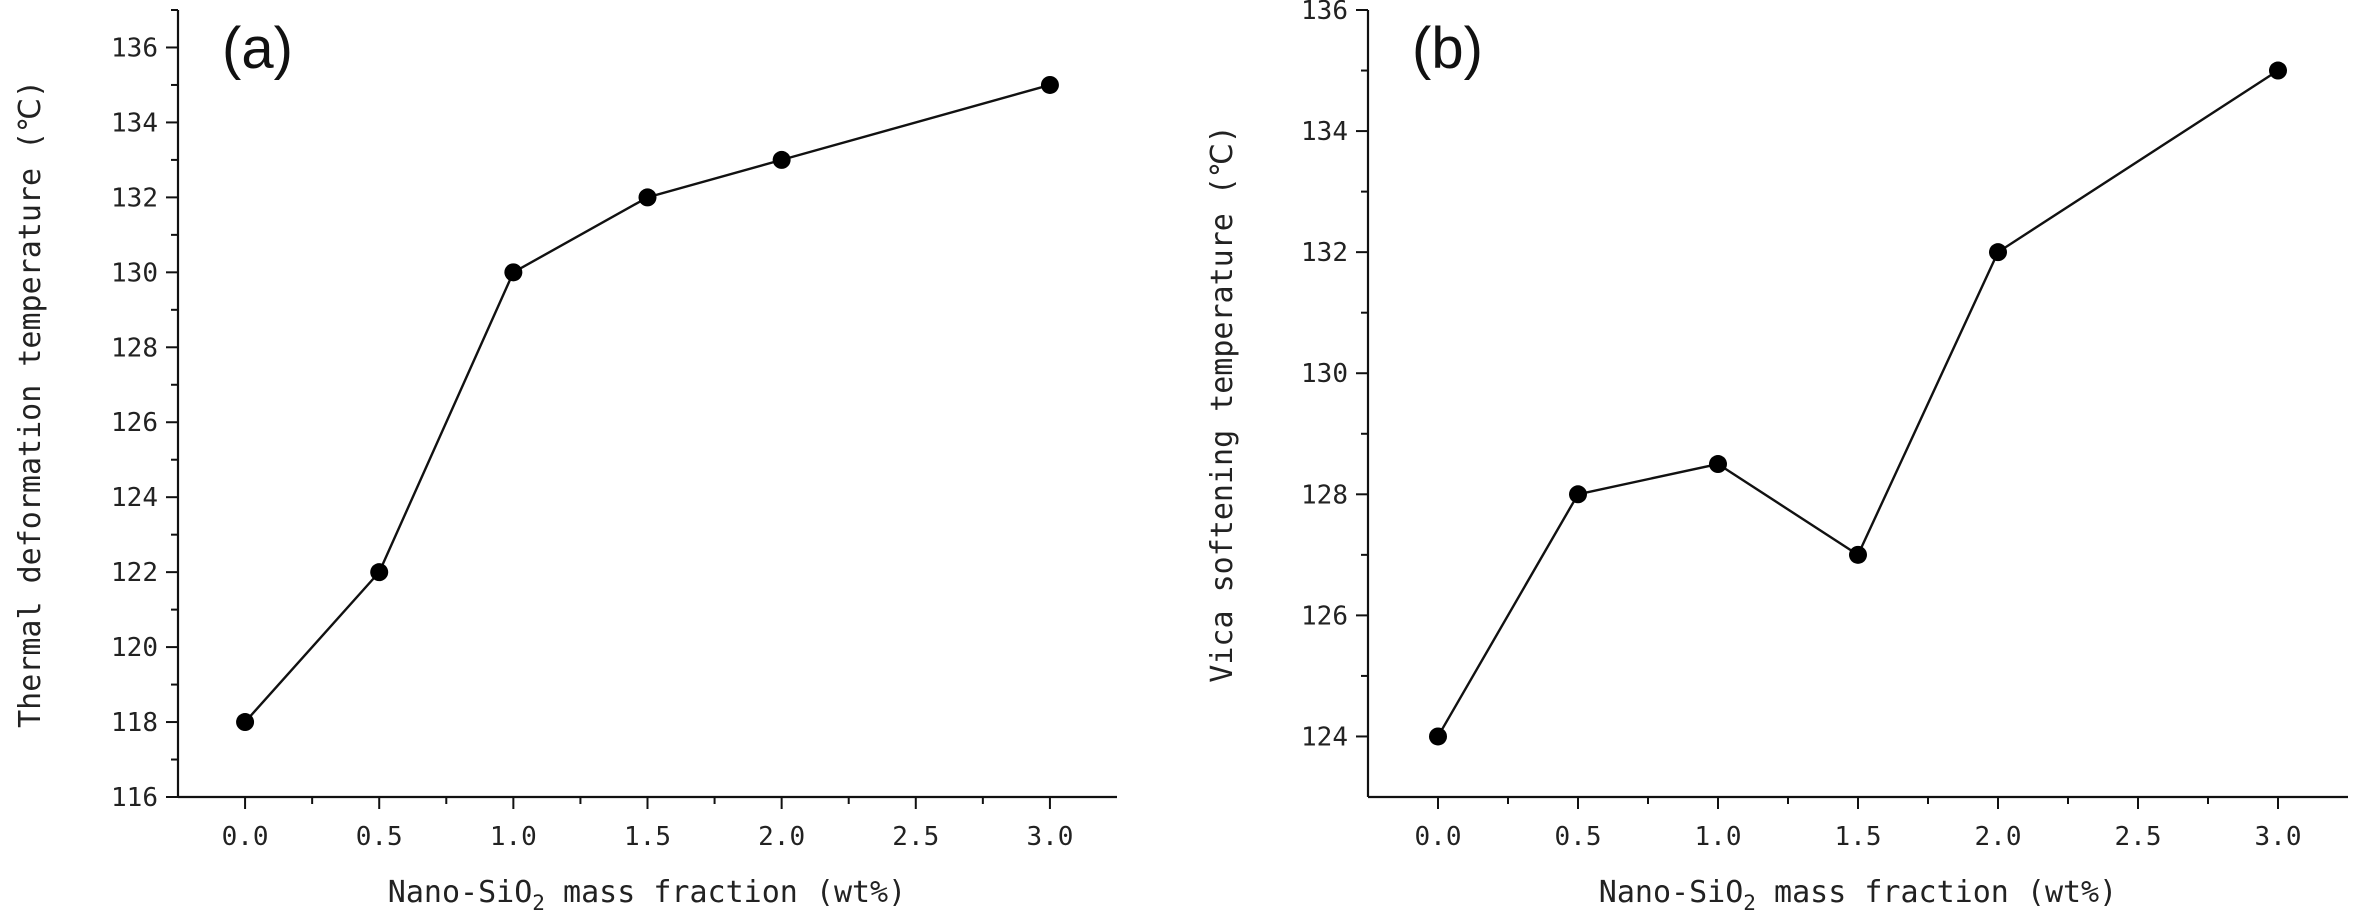 This screenshot has height=917, width=2362. I want to click on x-tick-label-b-1: 0.5, so click(1578, 837).